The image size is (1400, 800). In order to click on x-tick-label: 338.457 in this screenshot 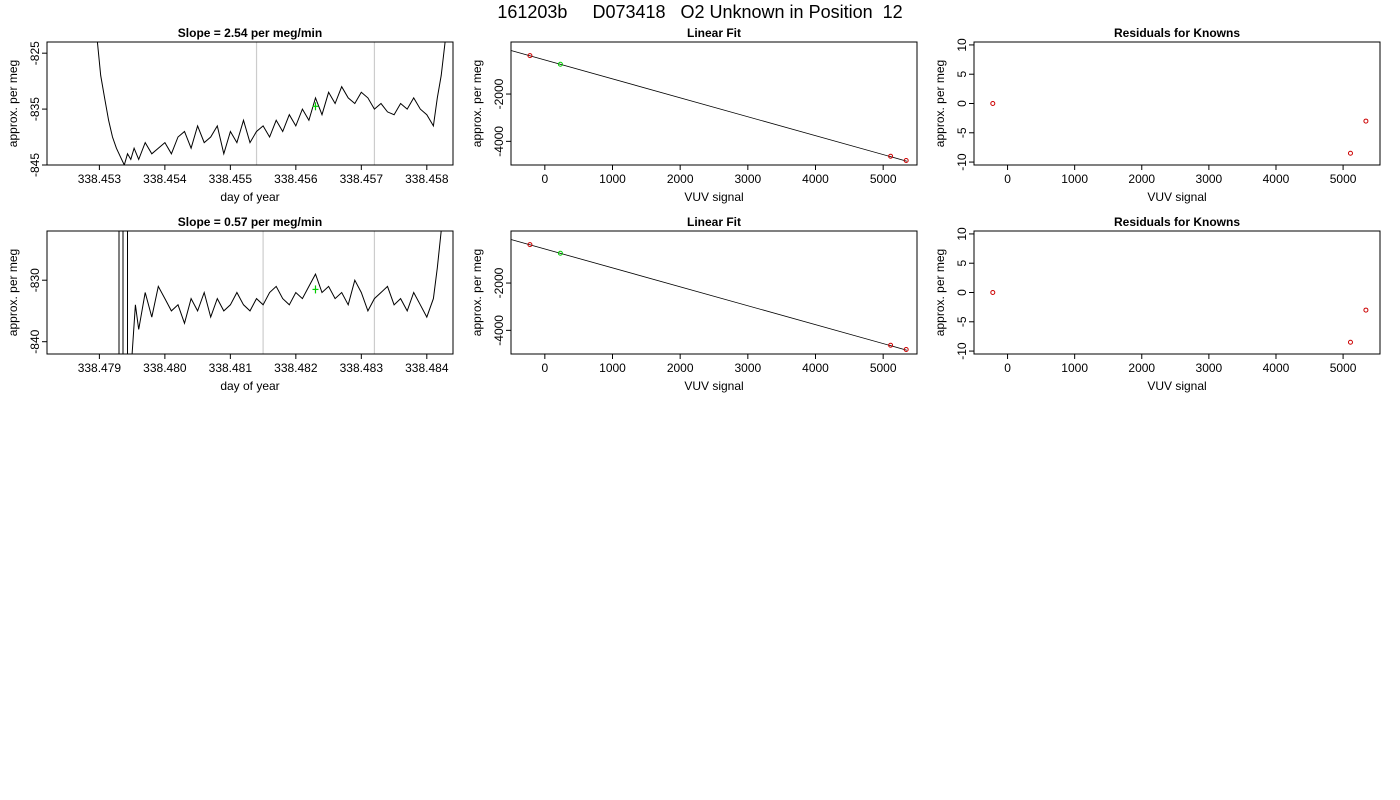, I will do `click(362, 179)`.